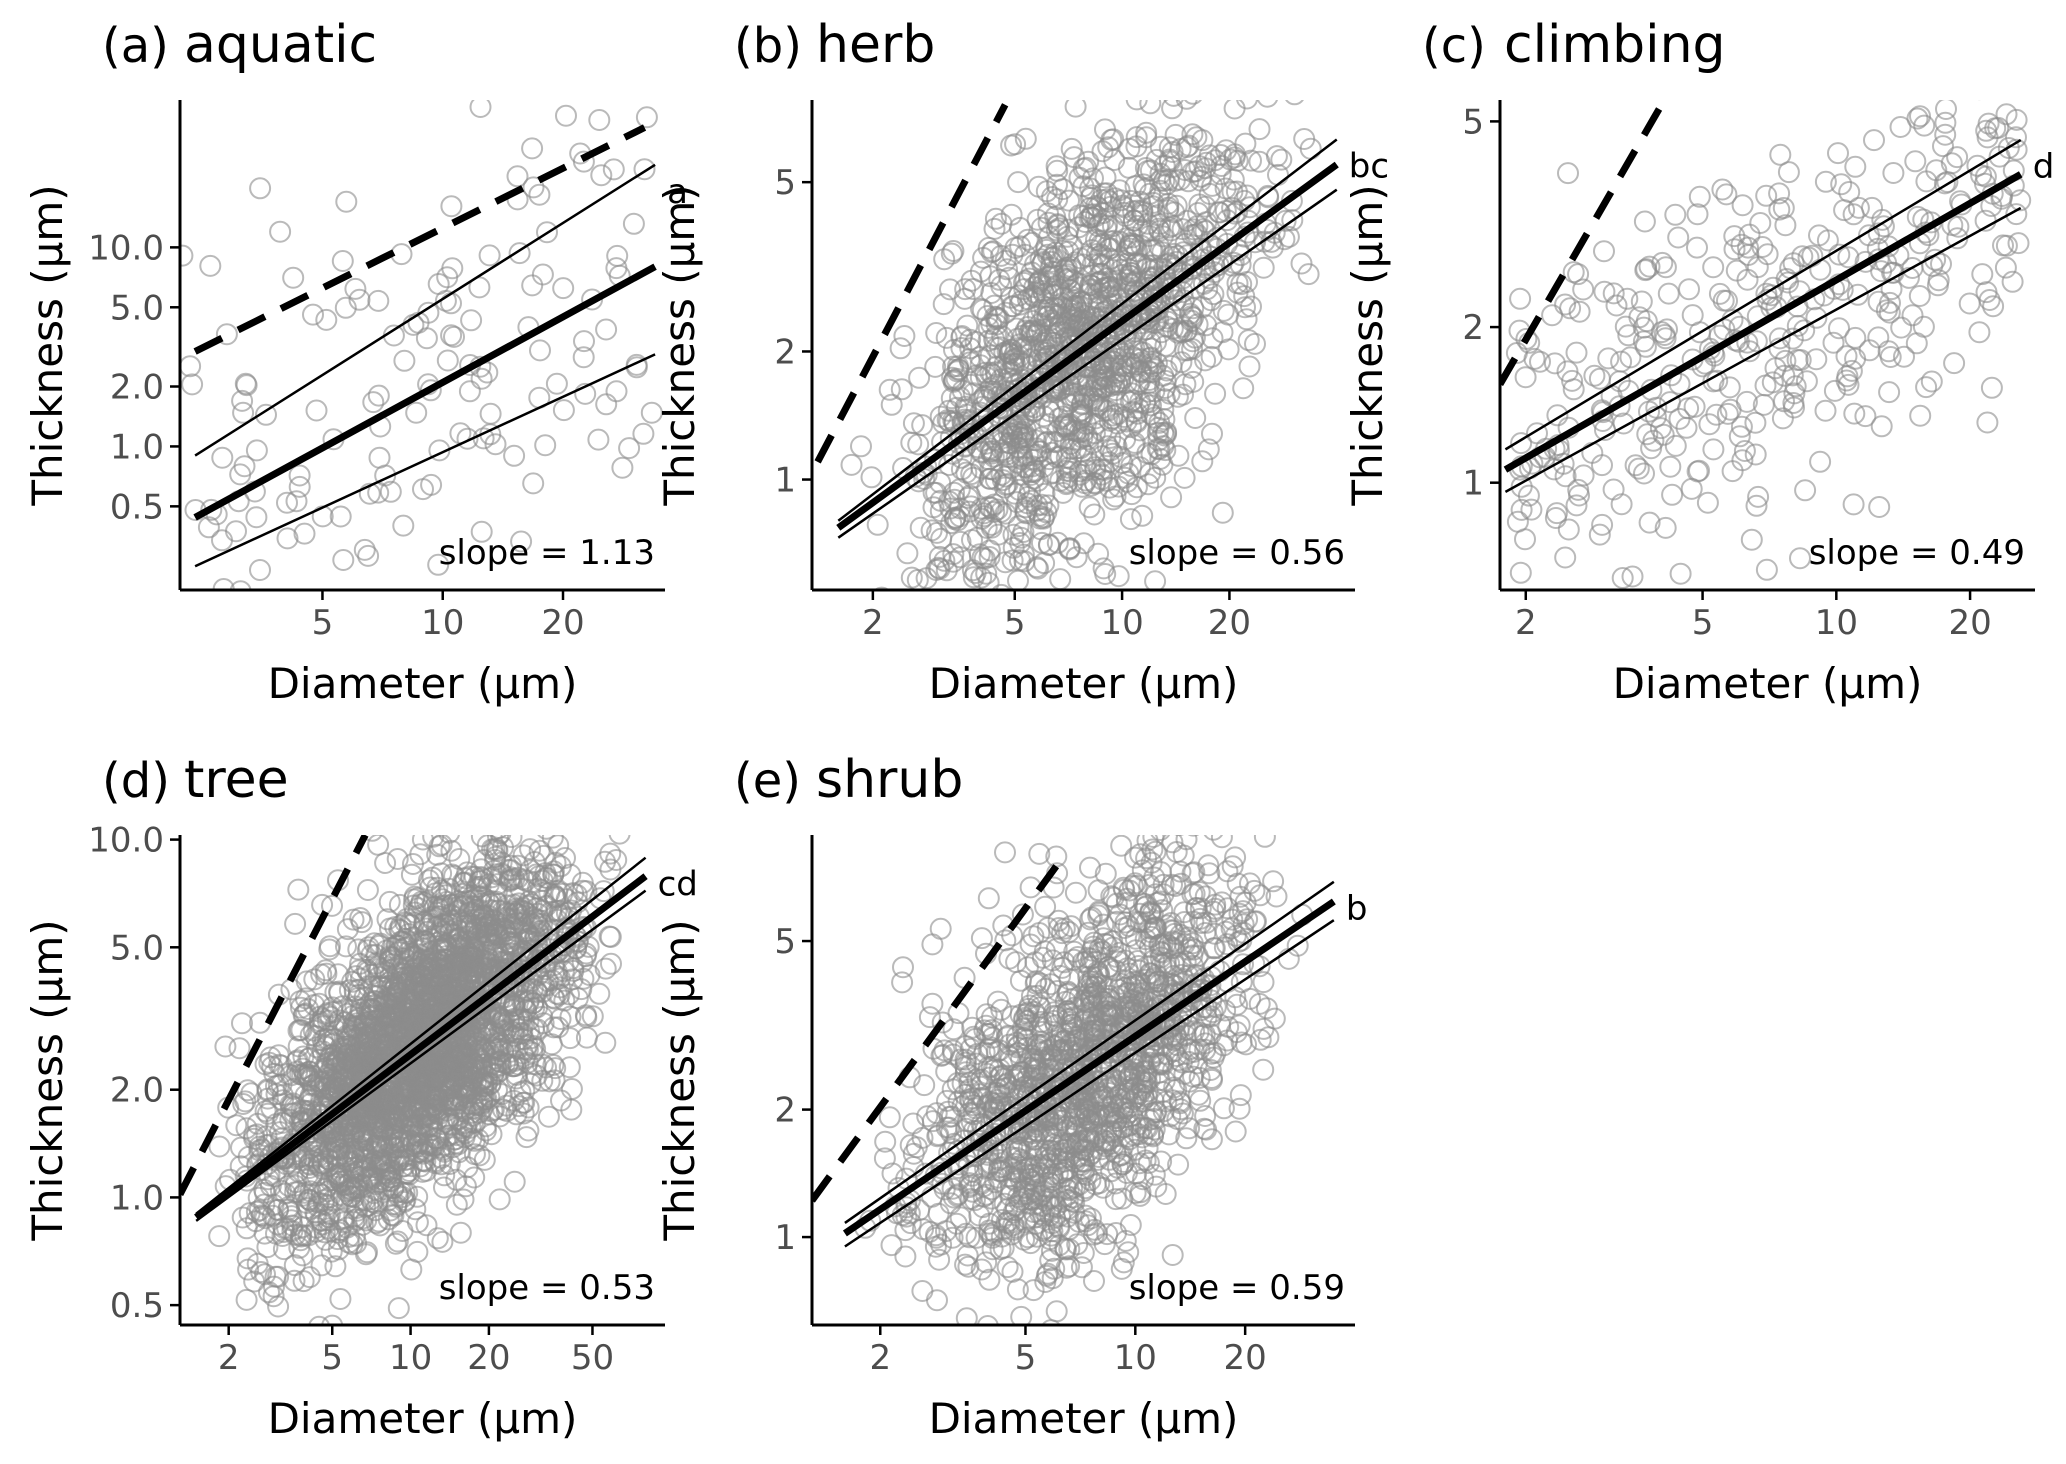 This screenshot has height=1464, width=2066. Describe the element at coordinates (442, 623) in the screenshot. I see `x-tick-label: 10` at that location.